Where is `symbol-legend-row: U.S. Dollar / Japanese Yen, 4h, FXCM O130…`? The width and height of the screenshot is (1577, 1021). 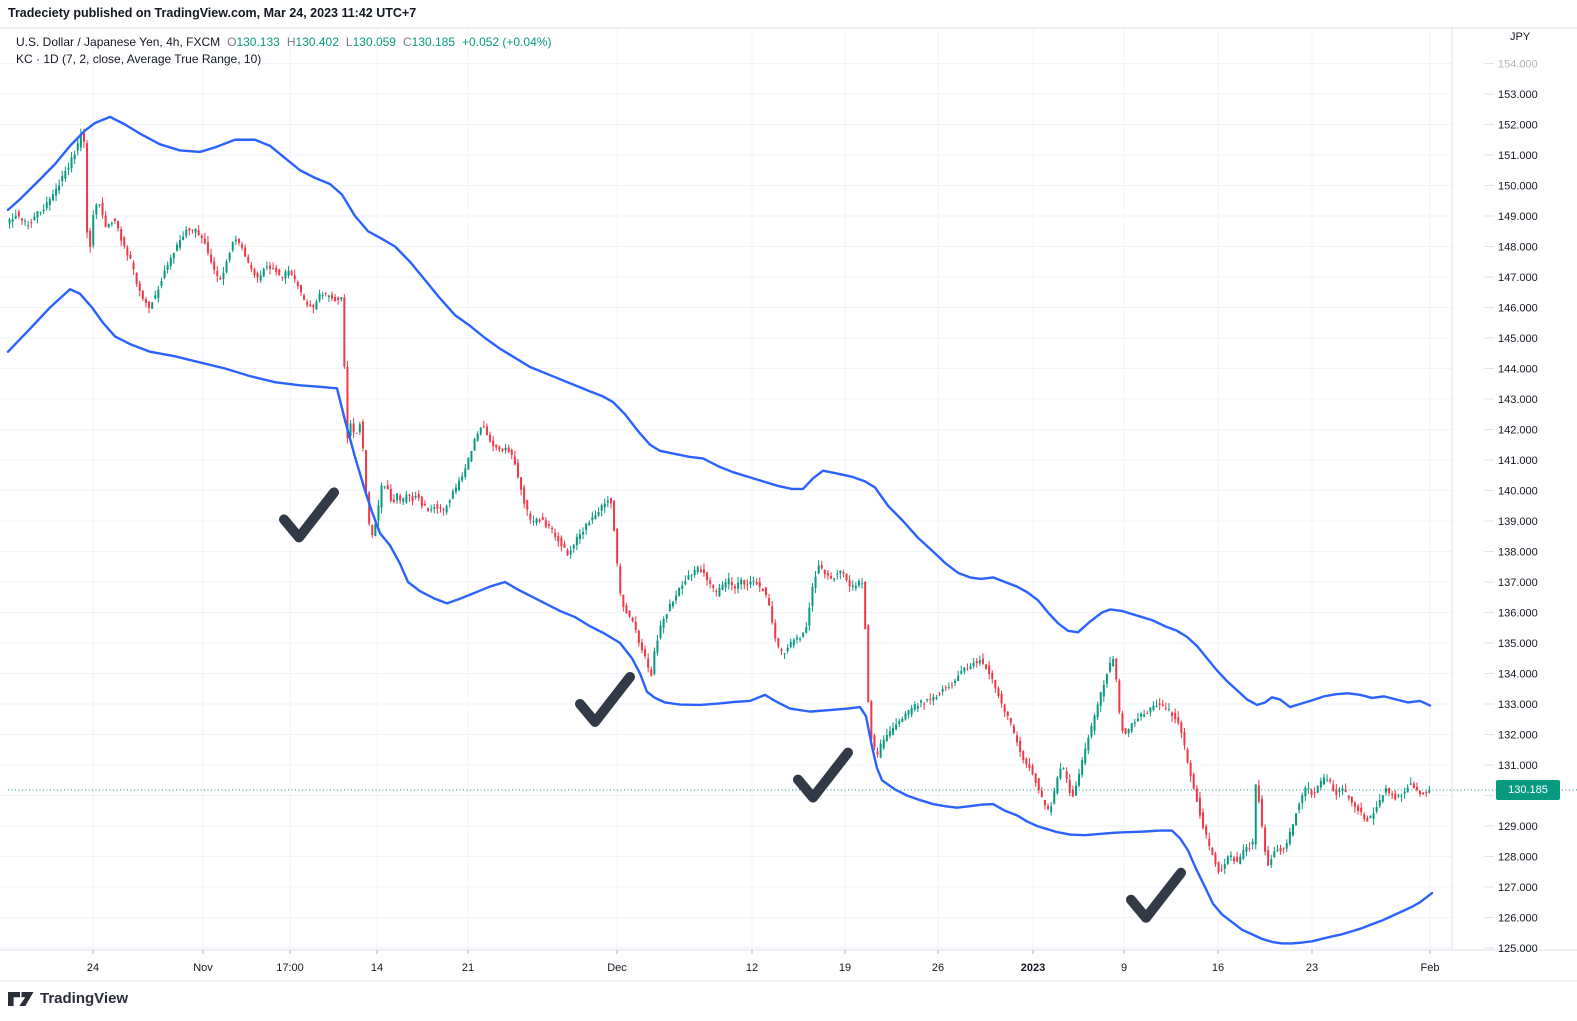 symbol-legend-row: U.S. Dollar / Japanese Yen, 4h, FXCM O130… is located at coordinates (283, 42).